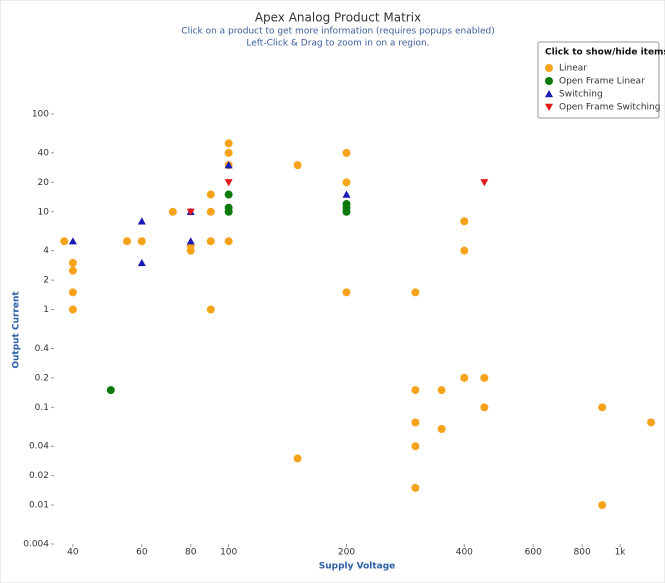 The width and height of the screenshot is (665, 583). I want to click on y-tick-label: 10, so click(44, 212).